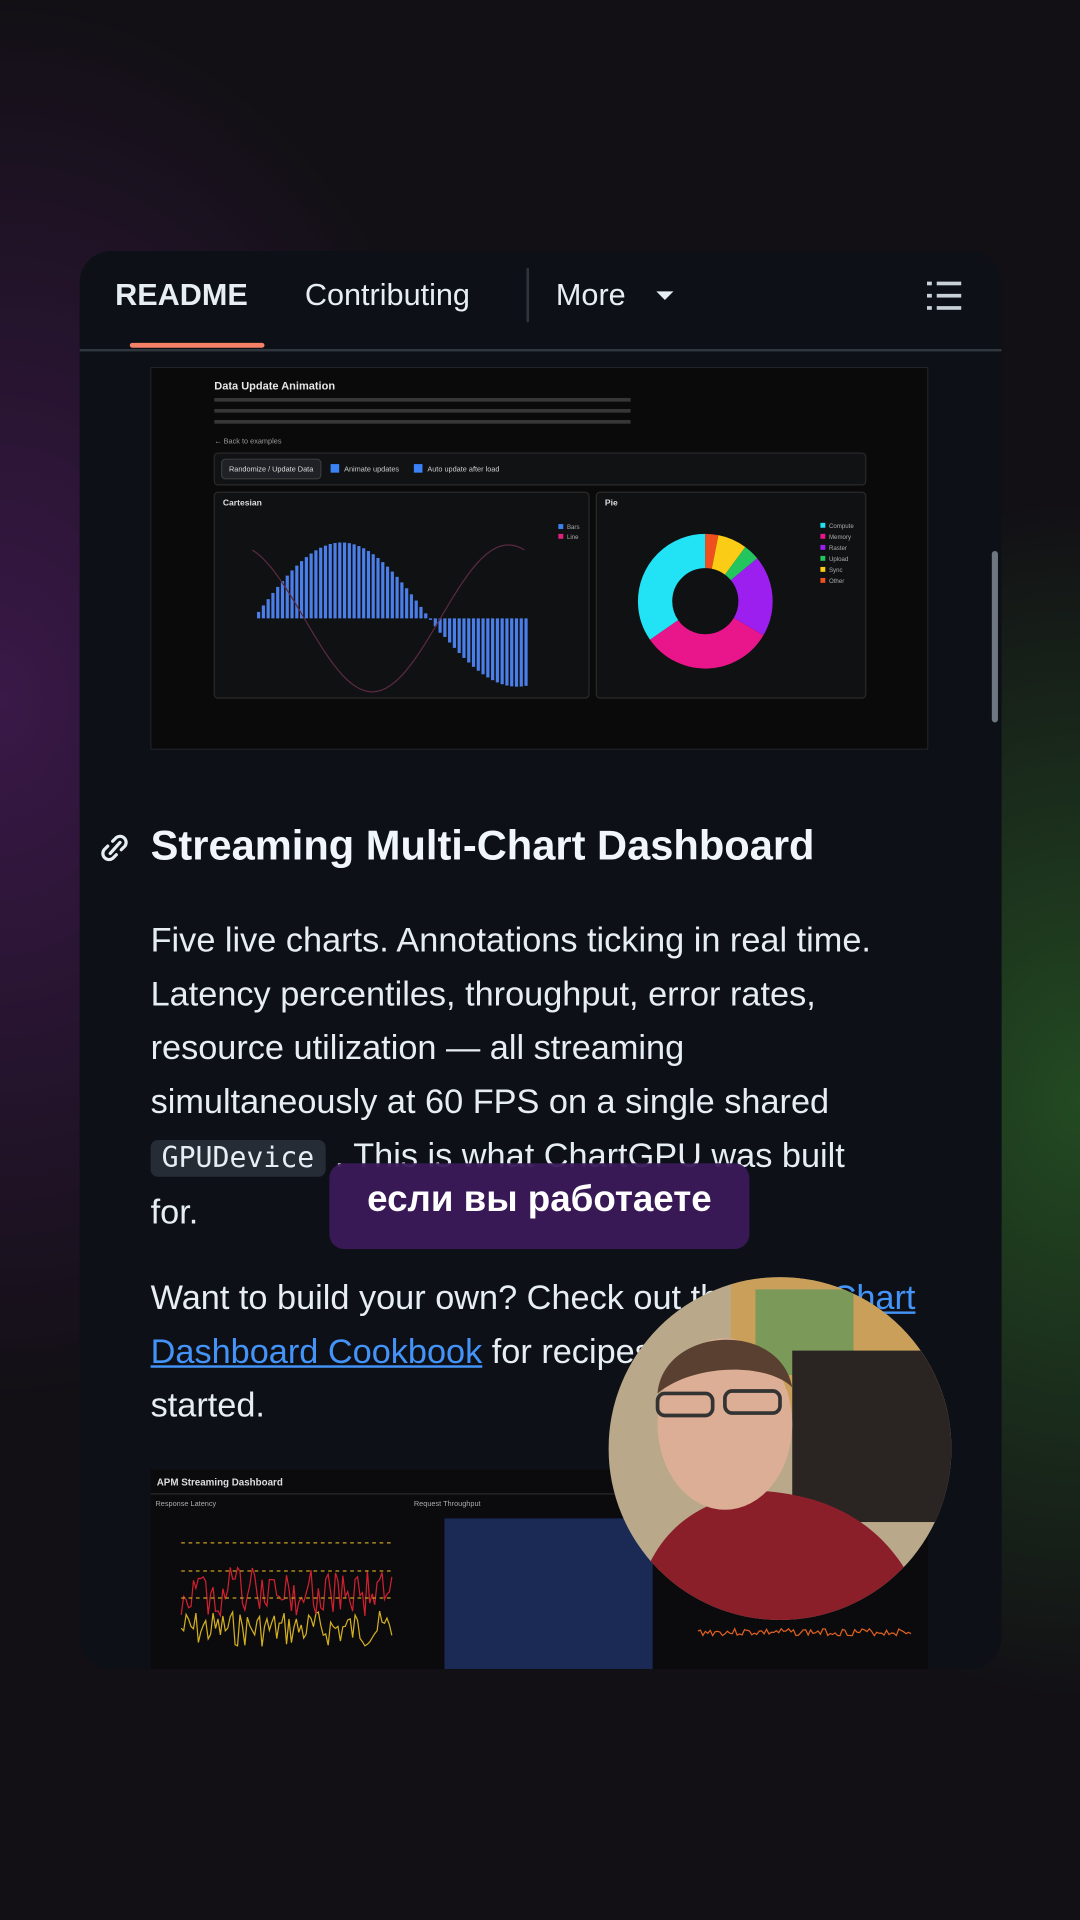 The height and width of the screenshot is (1920, 1080). I want to click on area-decoration, so click(548, 1593).